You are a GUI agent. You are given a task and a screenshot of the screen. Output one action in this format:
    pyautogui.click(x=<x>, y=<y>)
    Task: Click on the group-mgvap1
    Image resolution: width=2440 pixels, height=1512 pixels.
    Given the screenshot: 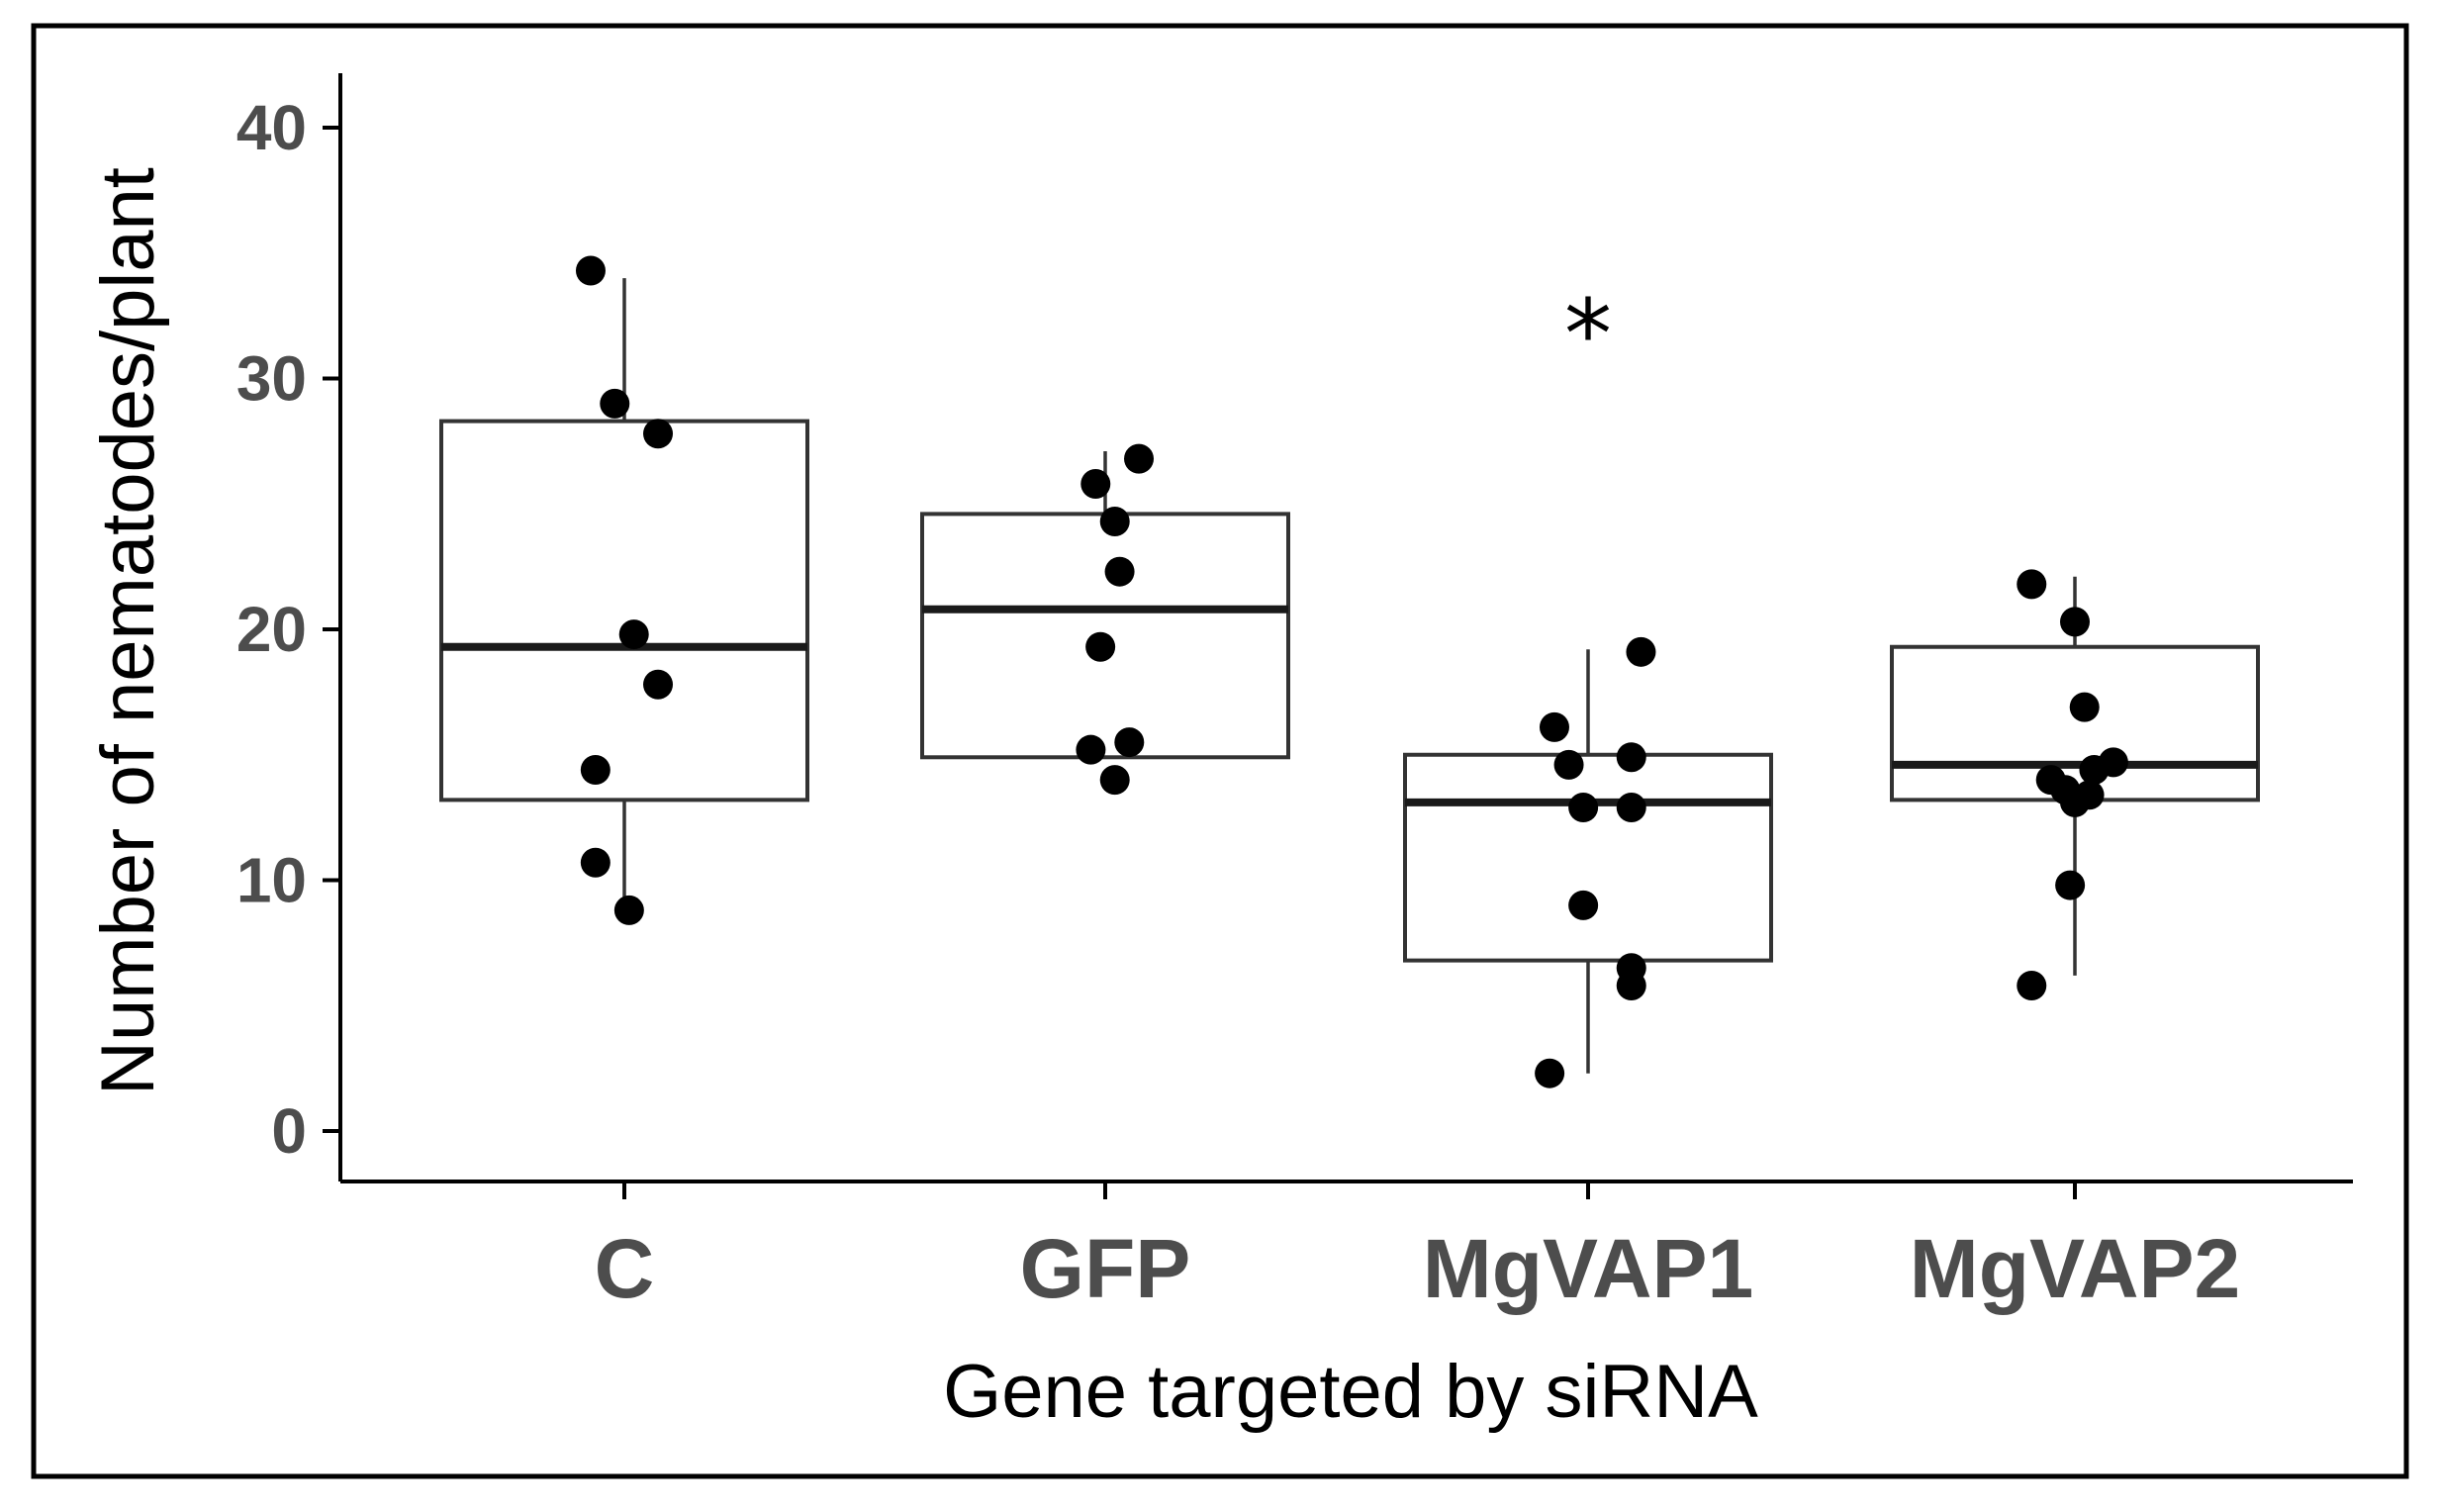 What is the action you would take?
    pyautogui.click(x=1588, y=862)
    